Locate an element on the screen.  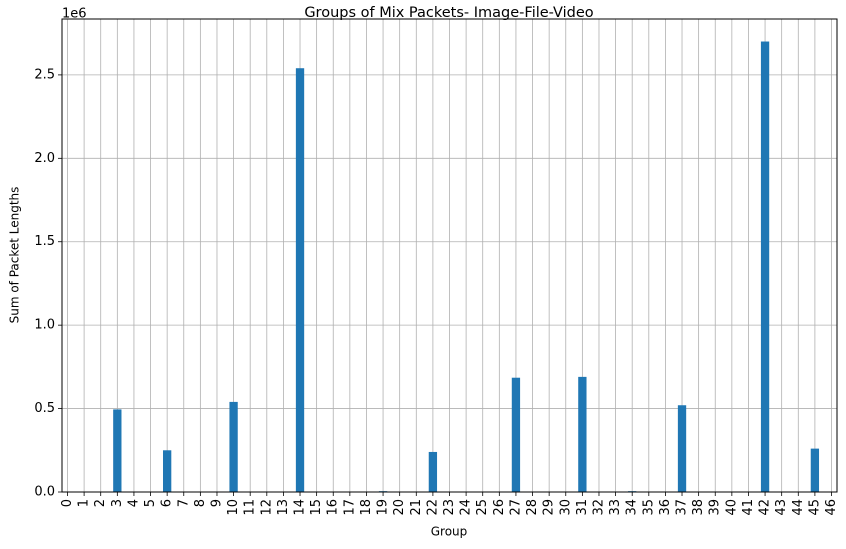
x-tick-label: 36 is located at coordinates (665, 507).